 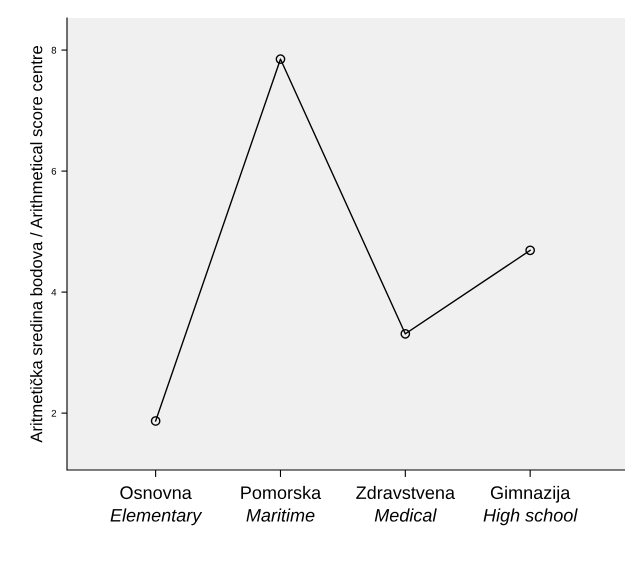 What do you see at coordinates (53, 292) in the screenshot?
I see `y-tick-label: 4` at bounding box center [53, 292].